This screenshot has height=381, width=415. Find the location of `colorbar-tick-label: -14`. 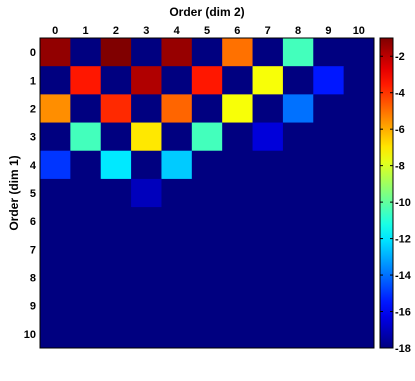

colorbar-tick-label: -14 is located at coordinates (403, 276).